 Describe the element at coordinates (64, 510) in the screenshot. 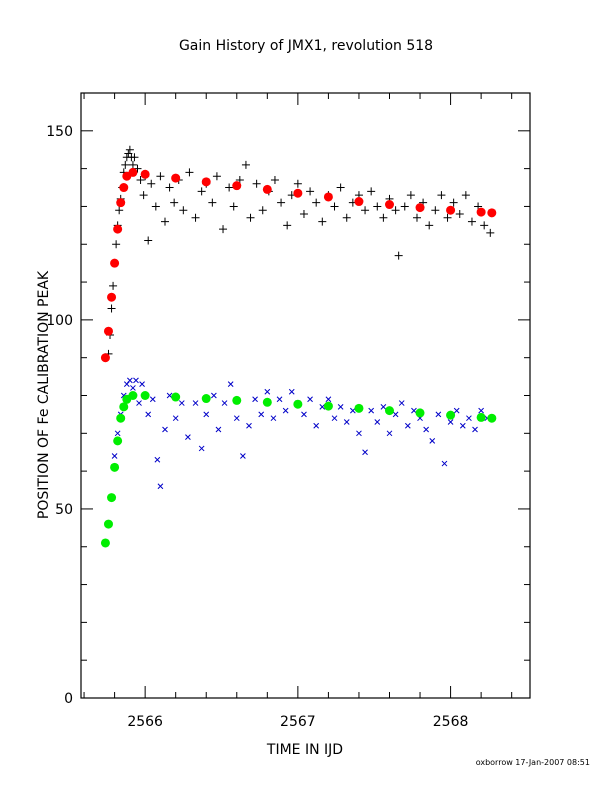

I see `y-tick-label: 50` at that location.